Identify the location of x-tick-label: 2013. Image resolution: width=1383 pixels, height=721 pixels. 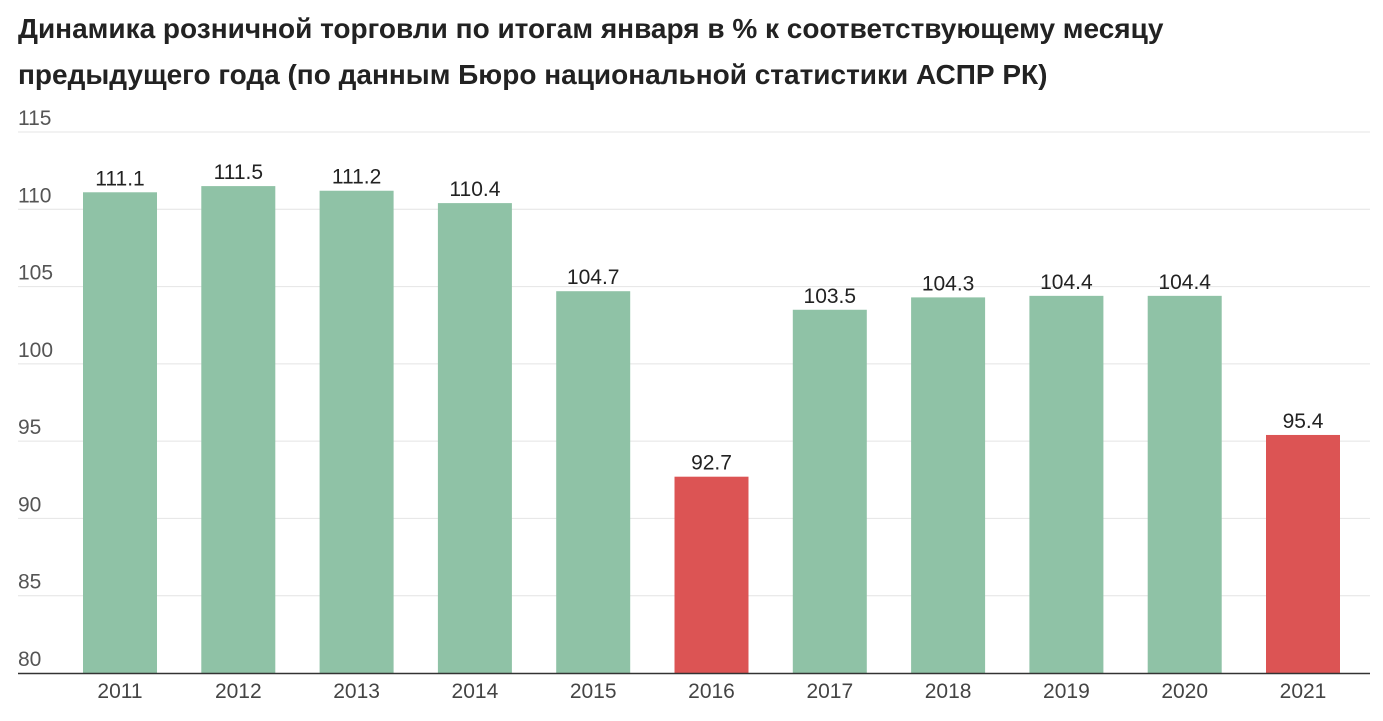
(356, 691).